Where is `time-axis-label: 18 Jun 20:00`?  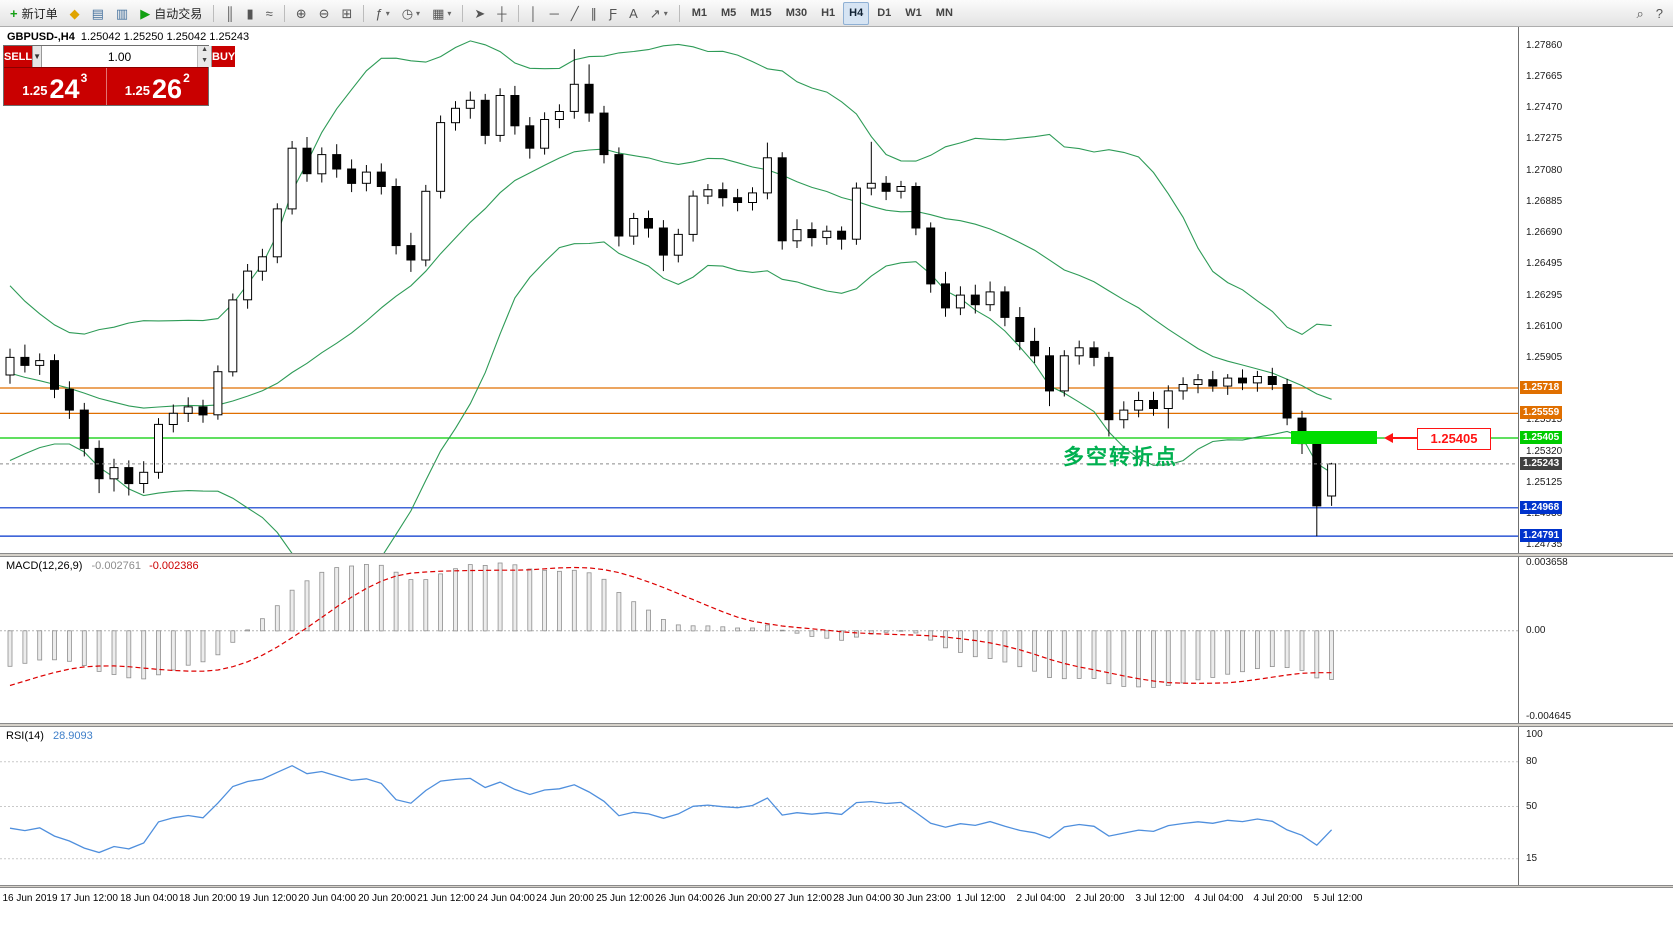
time-axis-label: 18 Jun 20:00 is located at coordinates (208, 898).